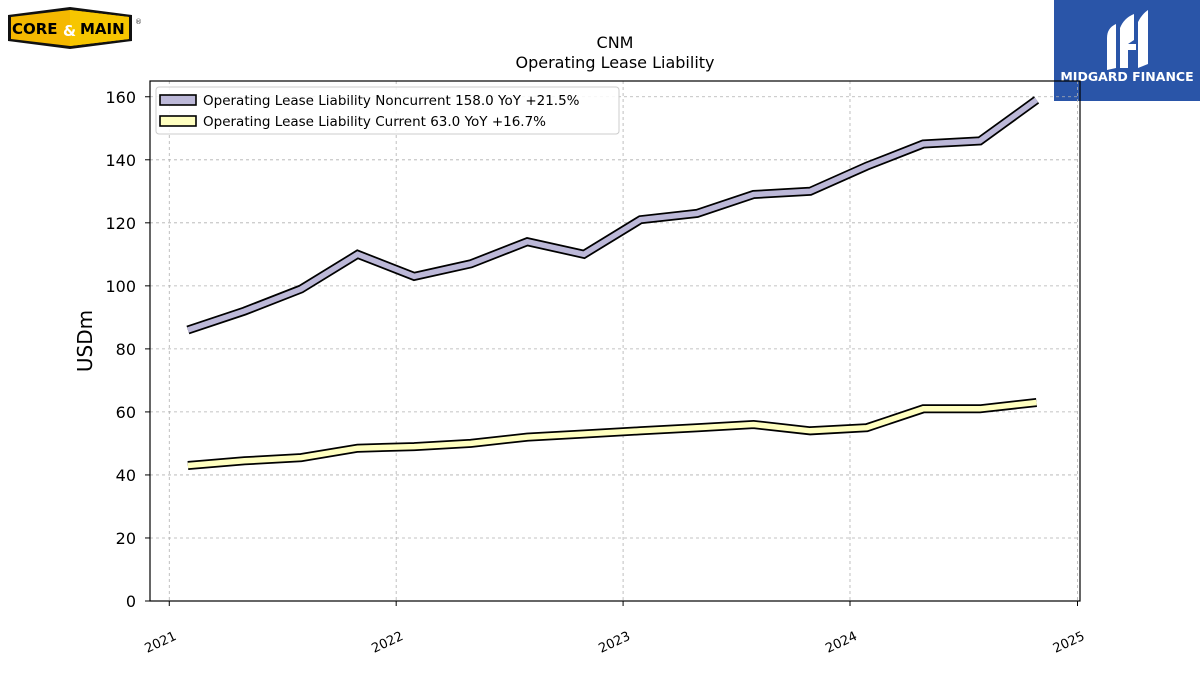 Image resolution: width=1200 pixels, height=675 pixels. Describe the element at coordinates (85, 341) in the screenshot. I see `y-axis-label: USDm` at that location.